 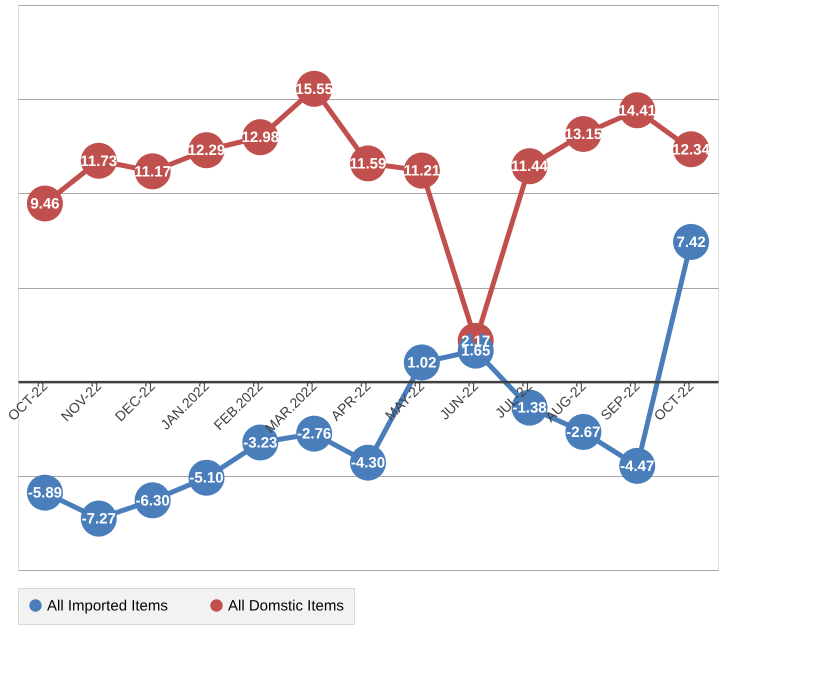 I want to click on data-label: 9.46, so click(x=45, y=204).